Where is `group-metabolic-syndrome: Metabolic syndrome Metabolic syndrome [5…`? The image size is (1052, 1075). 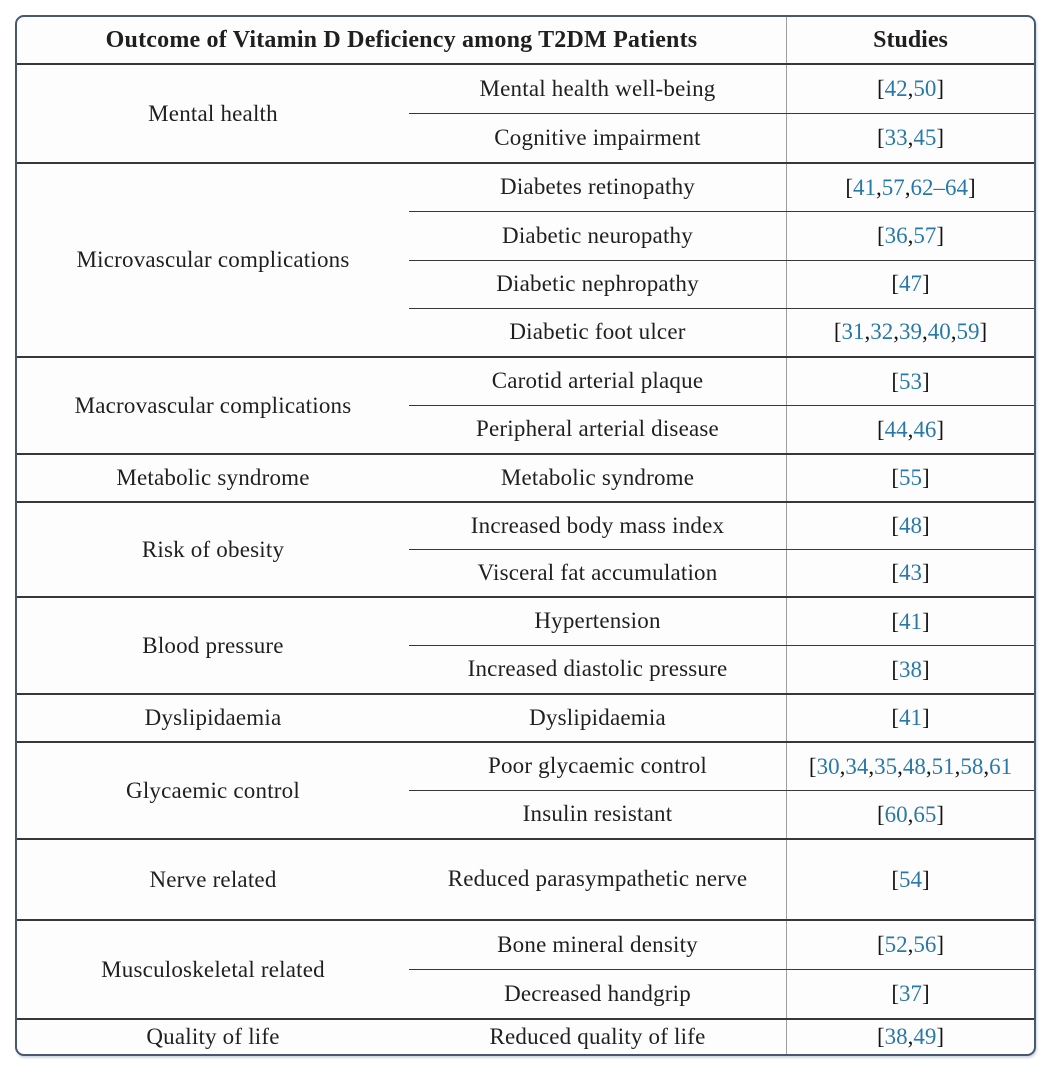 group-metabolic-syndrome: Metabolic syndrome Metabolic syndrome [5… is located at coordinates (525, 477).